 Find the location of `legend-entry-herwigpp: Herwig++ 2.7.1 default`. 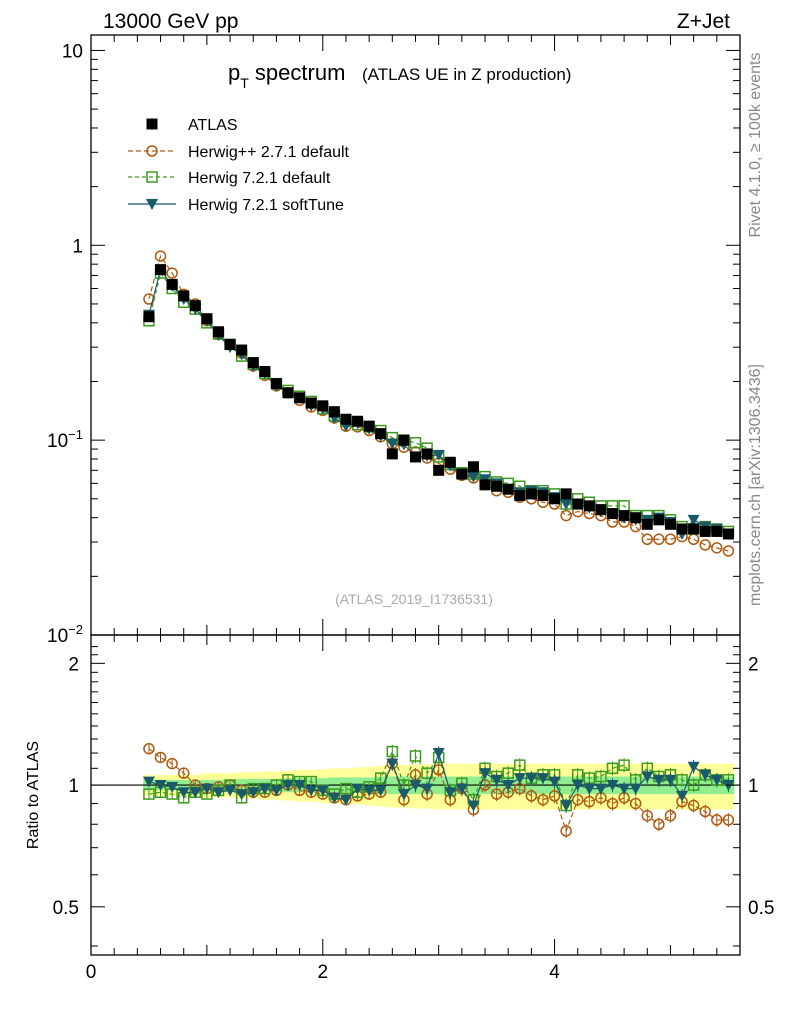

legend-entry-herwigpp: Herwig++ 2.7.1 default is located at coordinates (239, 152).